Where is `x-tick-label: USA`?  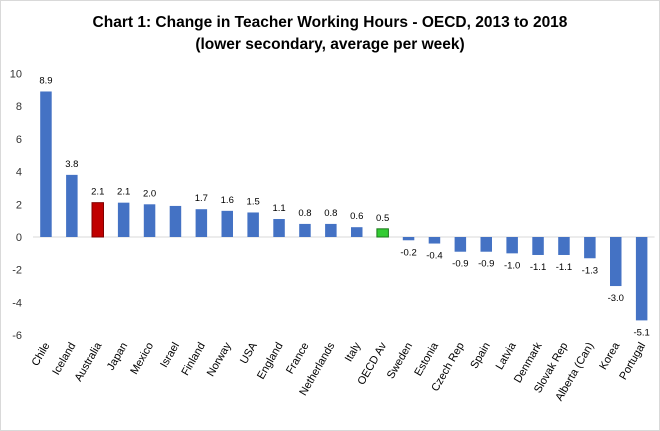 x-tick-label: USA is located at coordinates (249, 353).